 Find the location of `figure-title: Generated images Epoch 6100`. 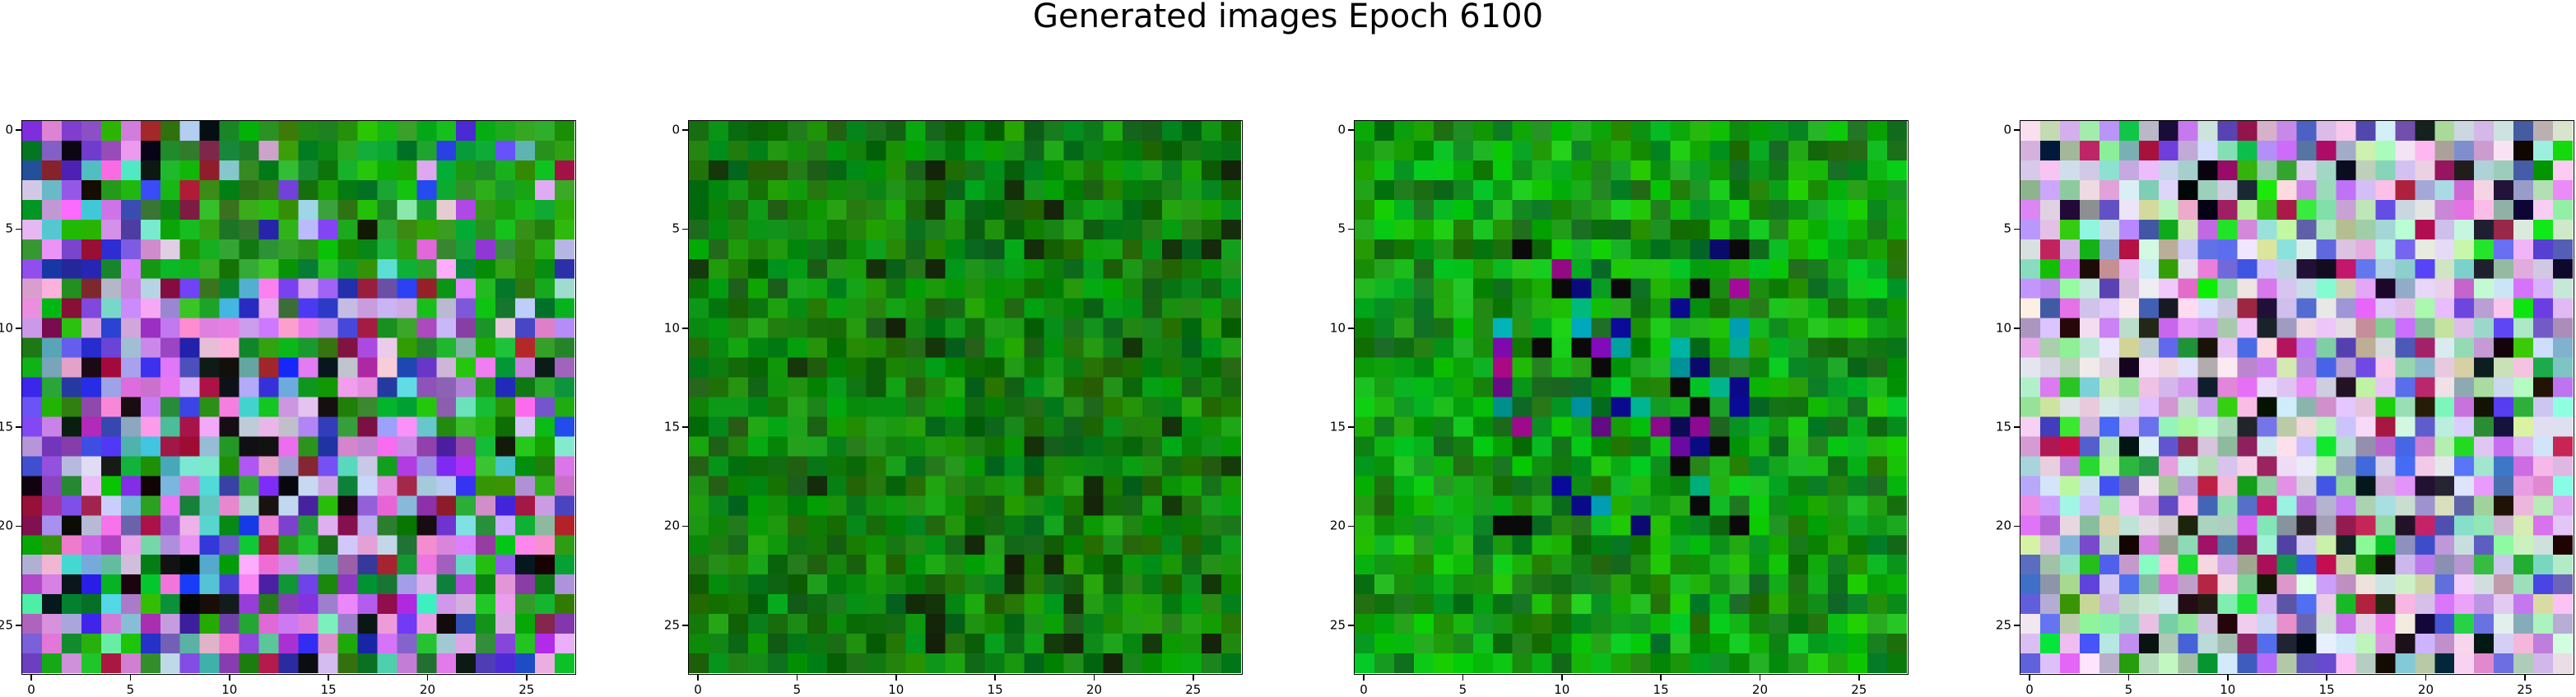

figure-title: Generated images Epoch 6100 is located at coordinates (1288, 17).